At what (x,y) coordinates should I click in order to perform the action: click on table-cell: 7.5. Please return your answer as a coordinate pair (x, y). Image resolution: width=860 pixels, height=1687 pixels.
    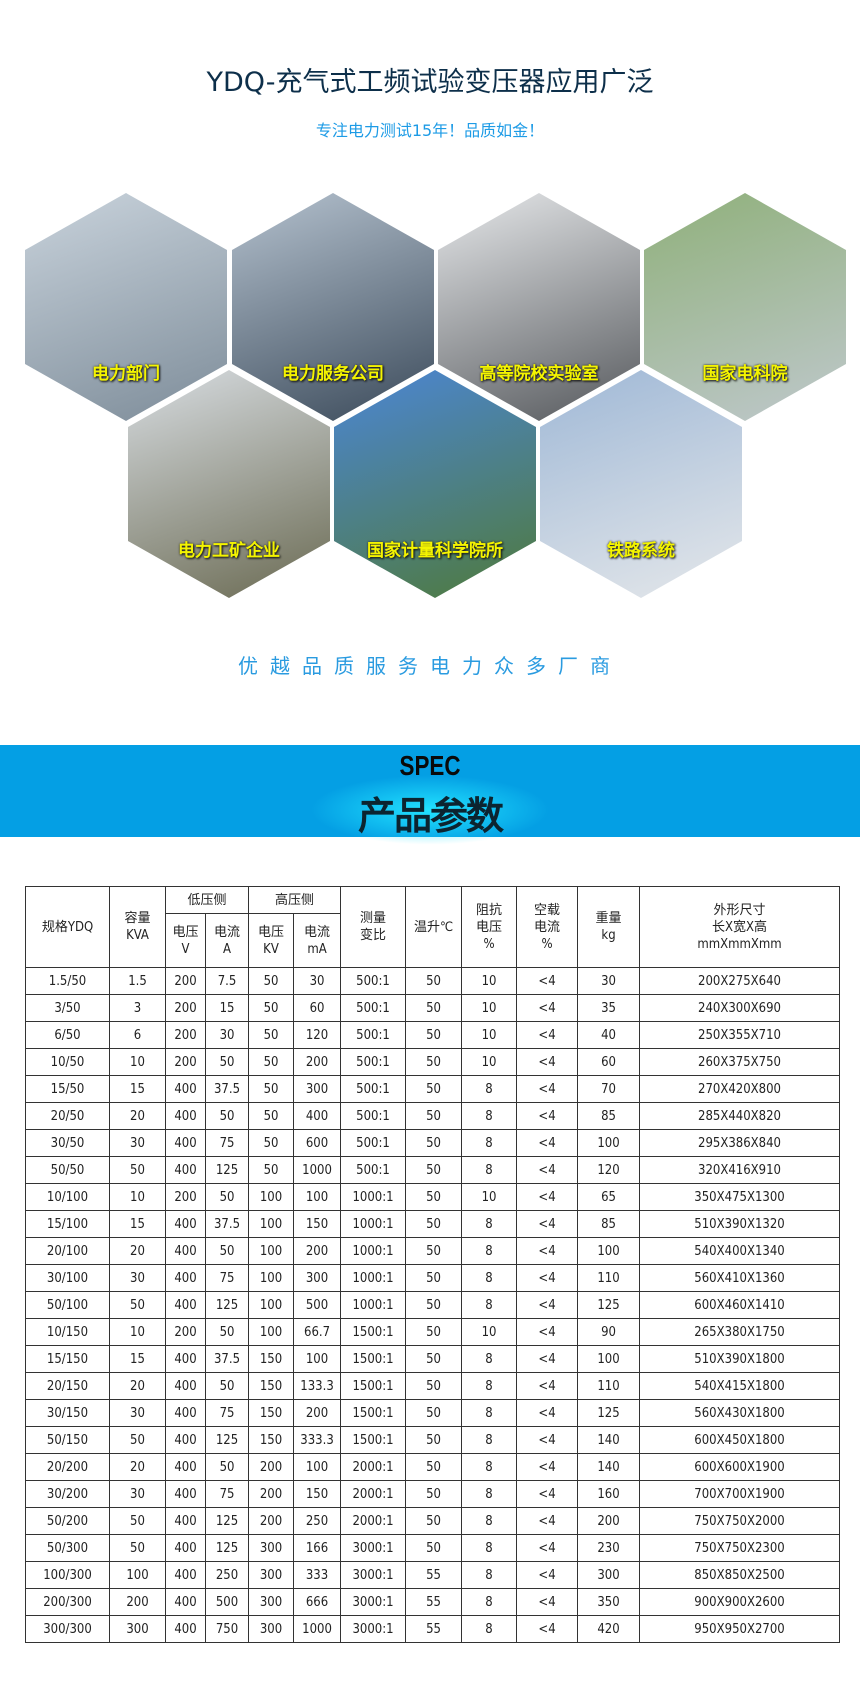
    Looking at the image, I should click on (227, 981).